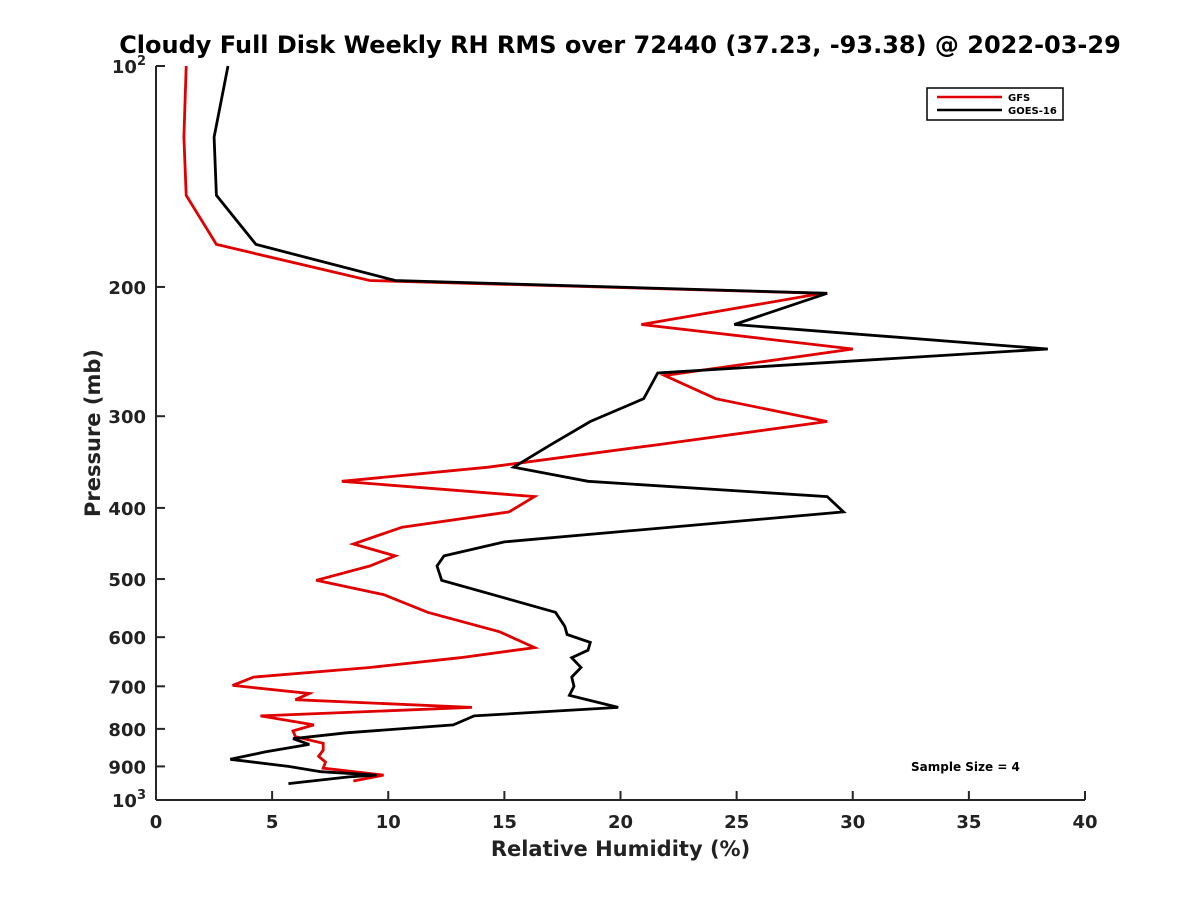 The width and height of the screenshot is (1200, 900). Describe the element at coordinates (127, 417) in the screenshot. I see `y-tick-label: 300` at that location.